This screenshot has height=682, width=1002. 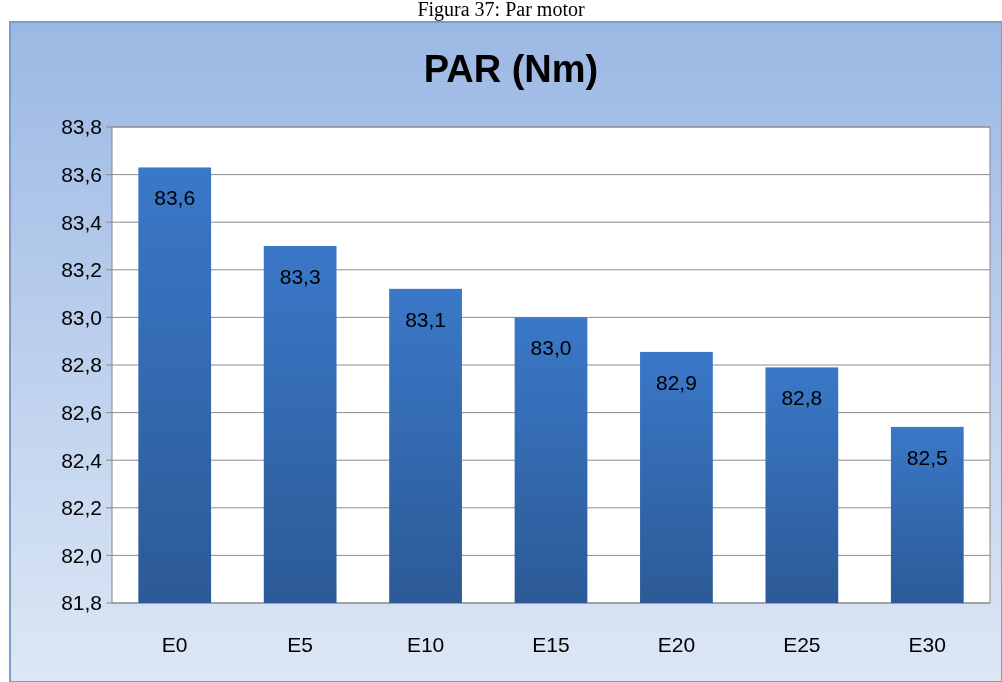 What do you see at coordinates (927, 644) in the screenshot?
I see `x-tick-label: E30` at bounding box center [927, 644].